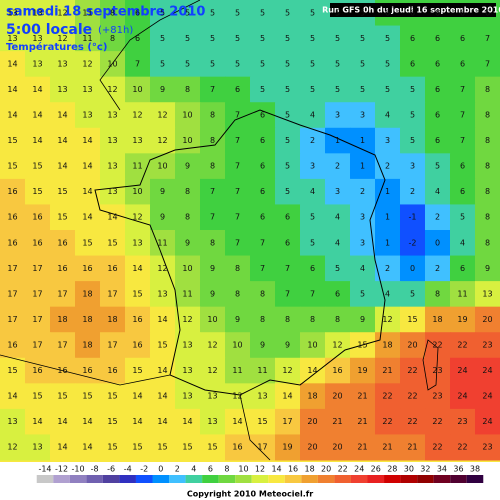  What do you see at coordinates (412, 345) in the screenshot?
I see `temperature-value: 20` at bounding box center [412, 345].